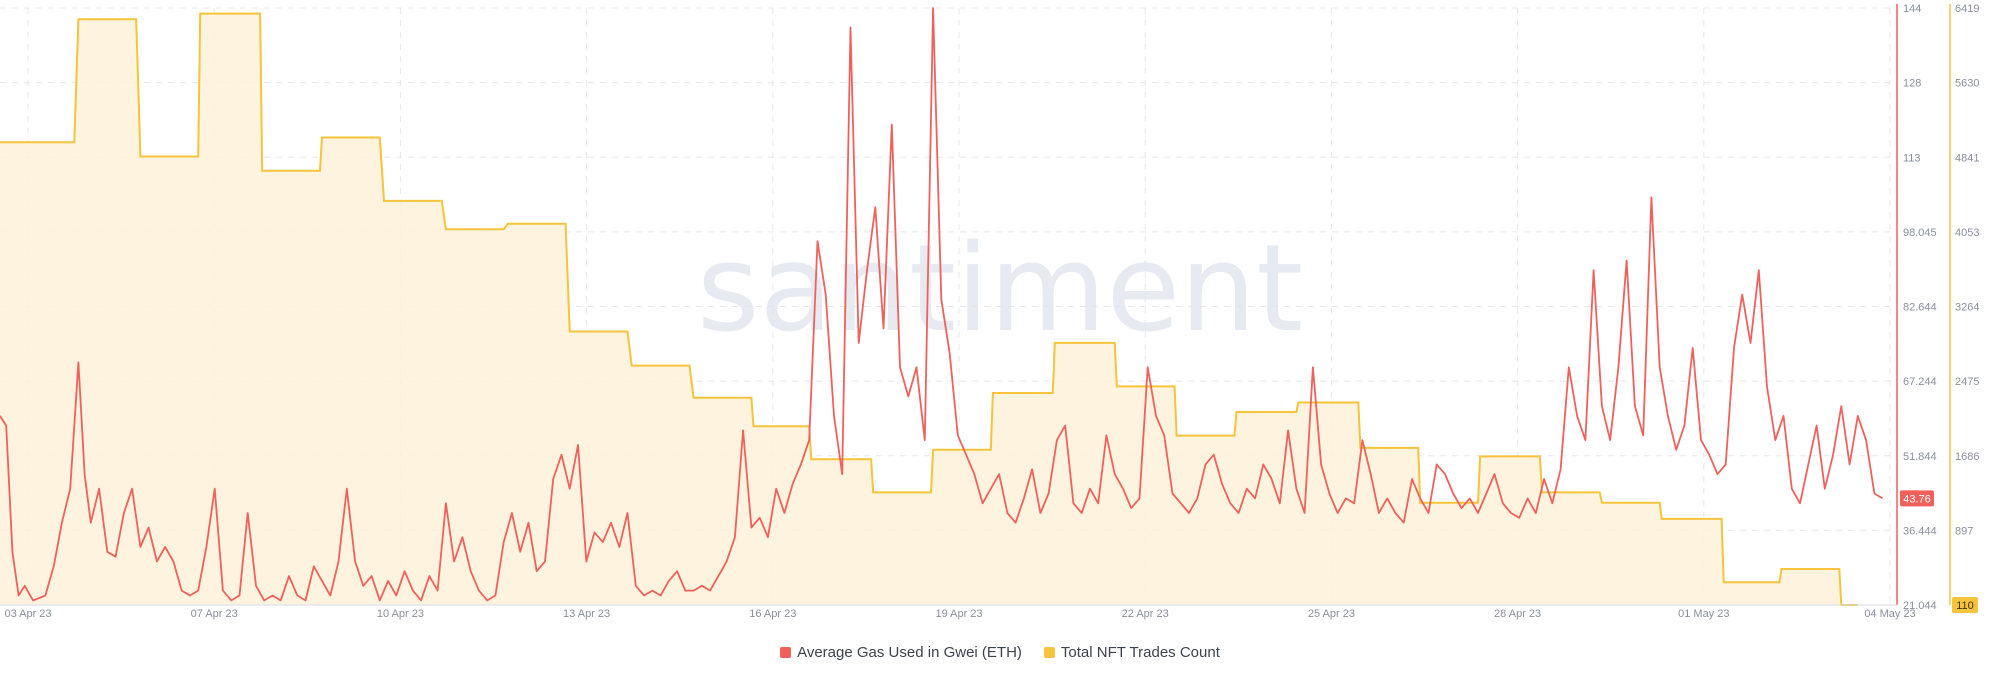 Image resolution: width=2000 pixels, height=677 pixels. I want to click on x-tick-label: 04 May 23, so click(1889, 614).